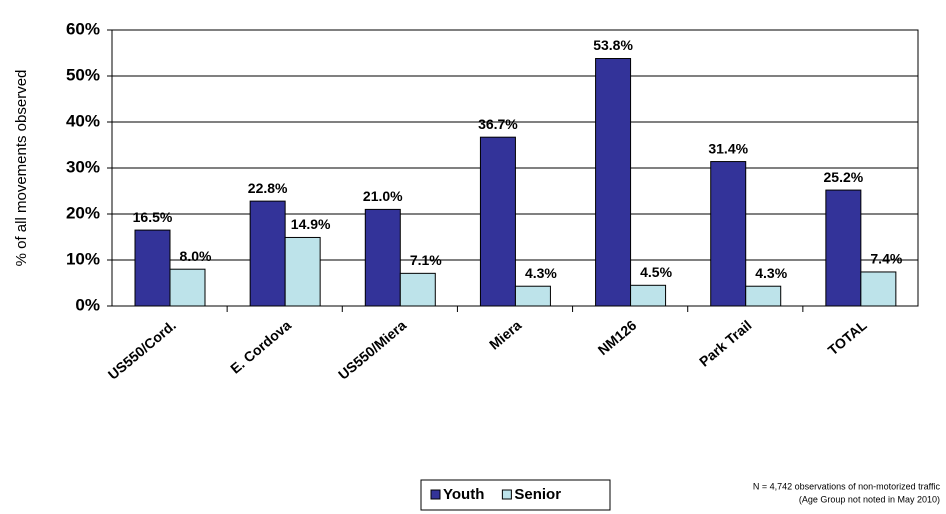 This screenshot has width=946, height=514. I want to click on y-tick-label: 0%, so click(87, 304).